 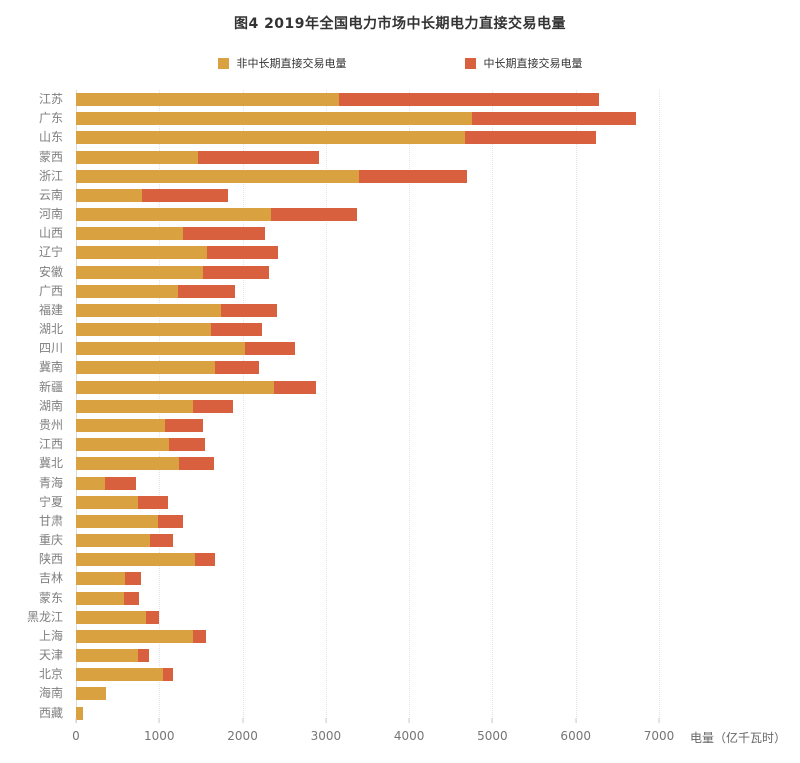 I want to click on bar-row: 安徽, so click(x=349, y=272).